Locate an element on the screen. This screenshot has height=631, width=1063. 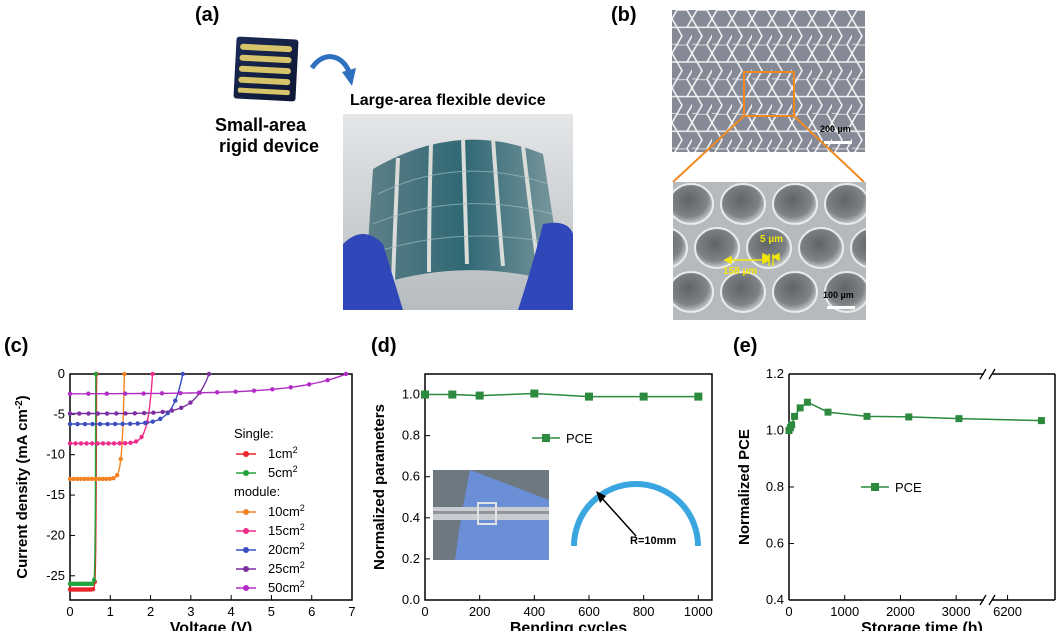
chart-e-xtick-label: 0 is located at coordinates (788, 611).